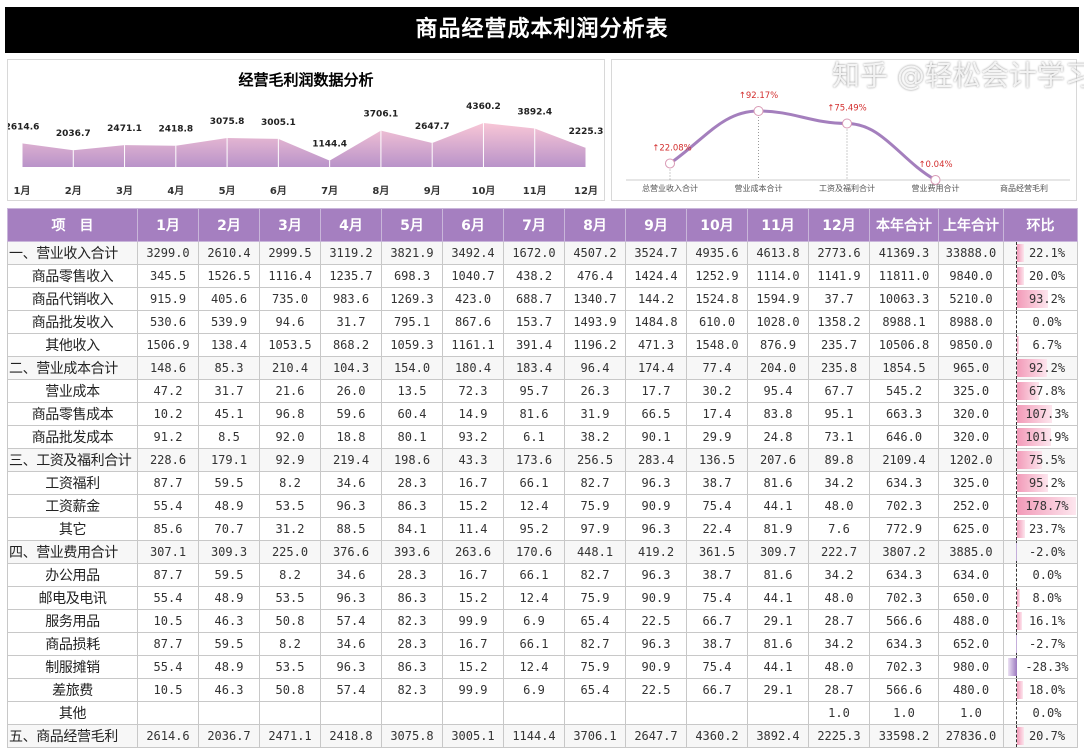 The image size is (1084, 748). What do you see at coordinates (534, 529) in the screenshot?
I see `table-cell: 95.2` at bounding box center [534, 529].